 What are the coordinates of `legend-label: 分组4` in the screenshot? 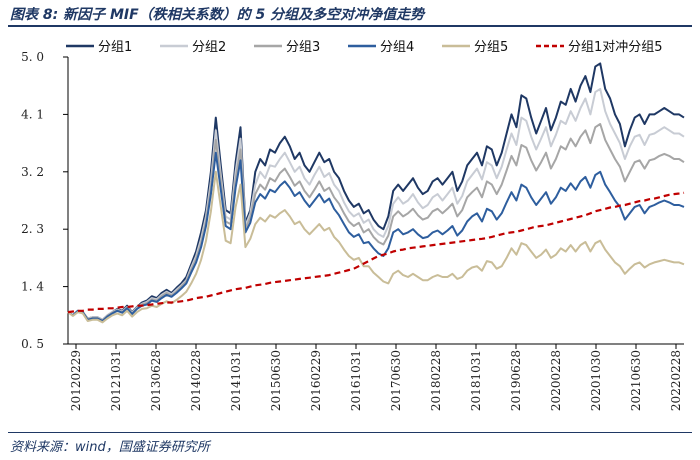 It's located at (397, 47).